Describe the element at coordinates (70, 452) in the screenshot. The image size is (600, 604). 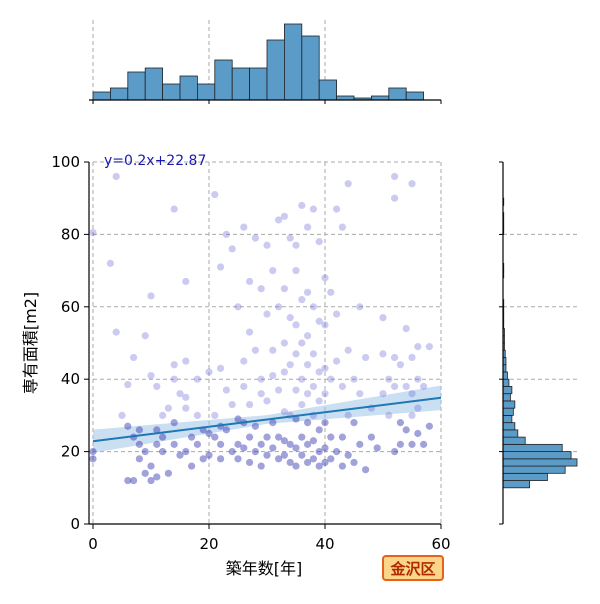
I see `y-tick-label: 20` at that location.